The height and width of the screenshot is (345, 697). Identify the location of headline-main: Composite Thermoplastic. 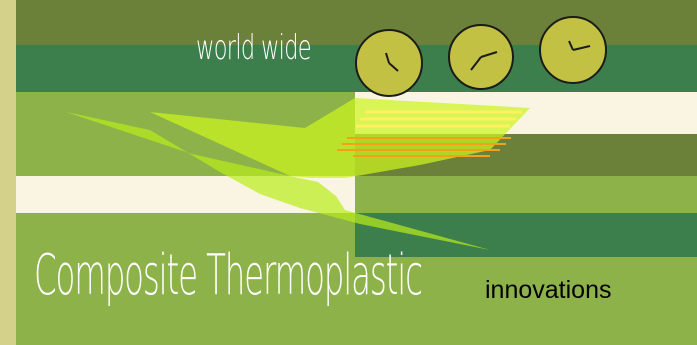
(228, 275).